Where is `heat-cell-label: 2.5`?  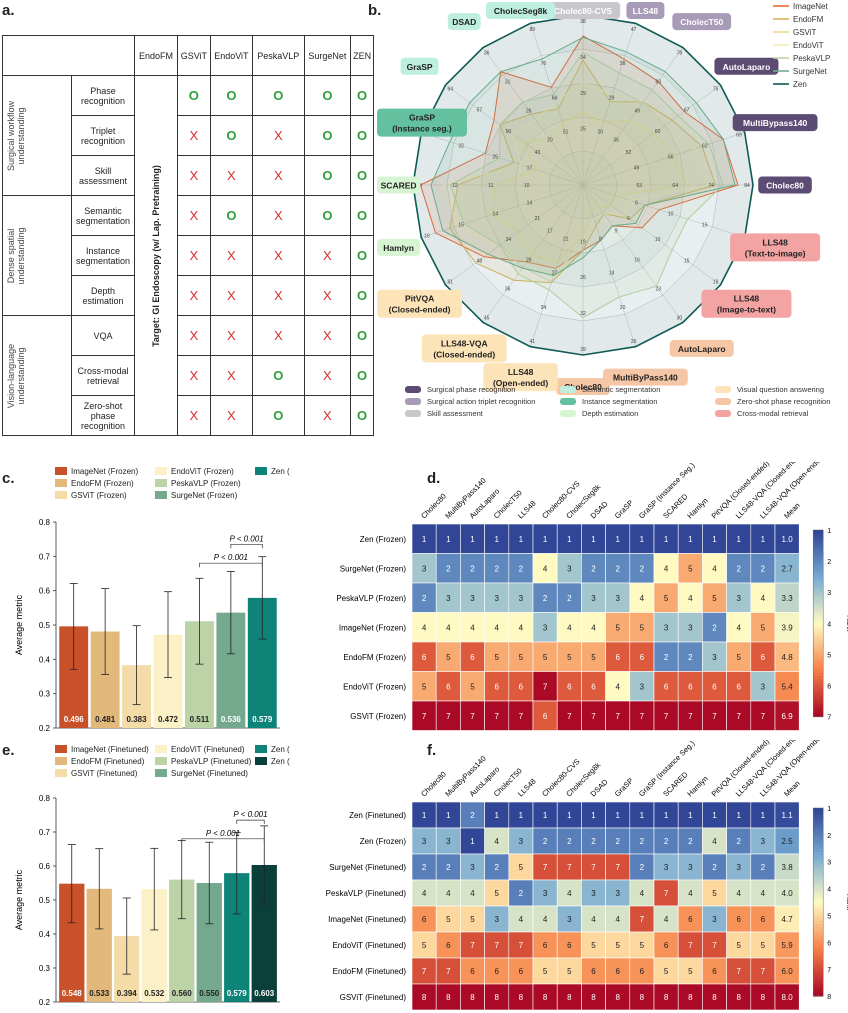 heat-cell-label: 2.5 is located at coordinates (788, 841).